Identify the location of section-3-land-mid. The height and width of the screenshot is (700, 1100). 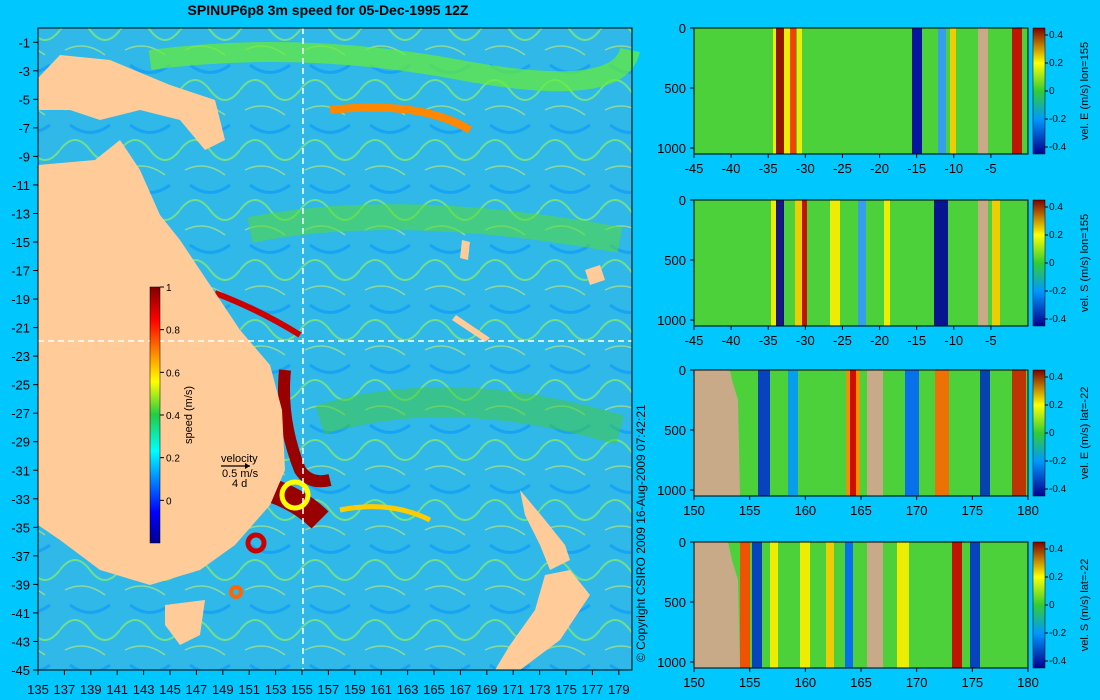
(875, 433).